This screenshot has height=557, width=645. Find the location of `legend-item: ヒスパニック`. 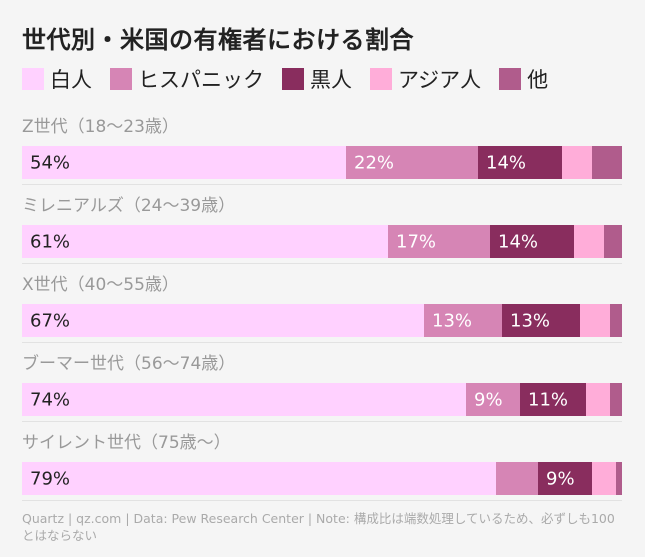

legend-item: ヒスパニック is located at coordinates (187, 79).